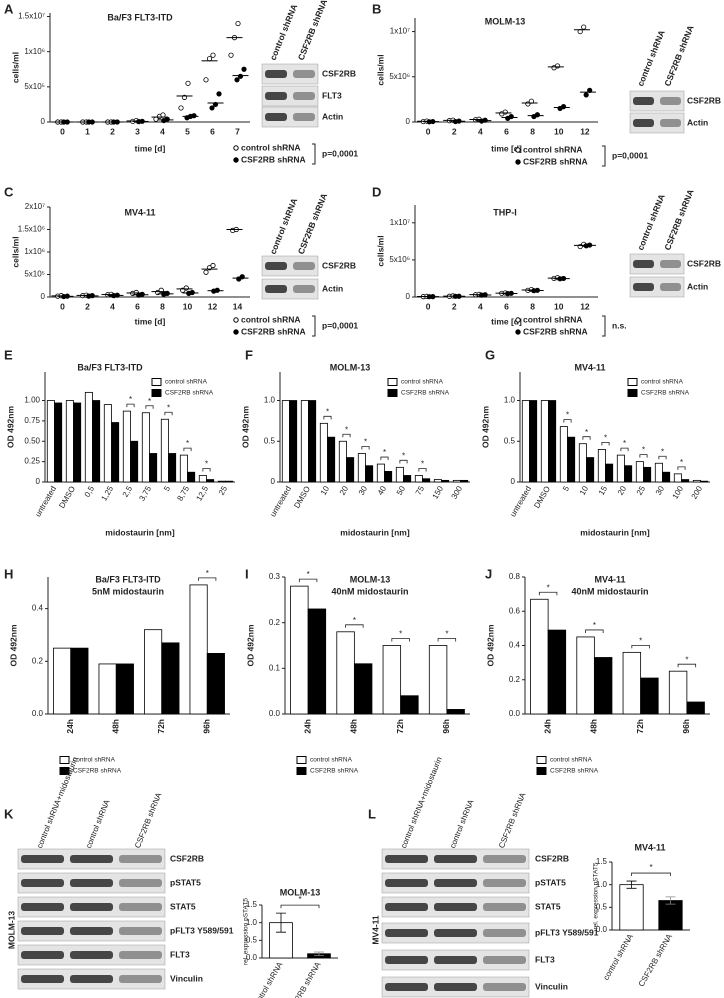 This screenshot has width=724, height=998. What do you see at coordinates (697, 122) in the screenshot?
I see `blot-row-label: Actin` at bounding box center [697, 122].